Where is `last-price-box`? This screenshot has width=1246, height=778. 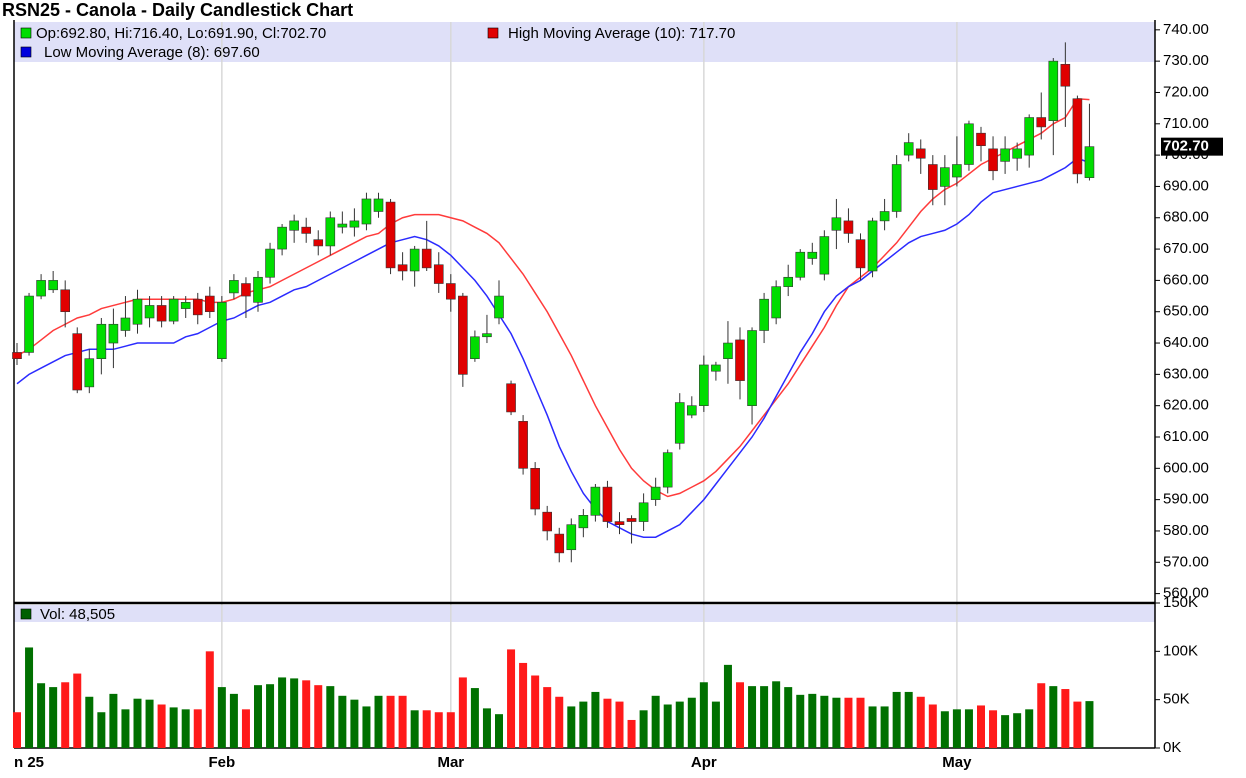
last-price-box is located at coordinates (1192, 146).